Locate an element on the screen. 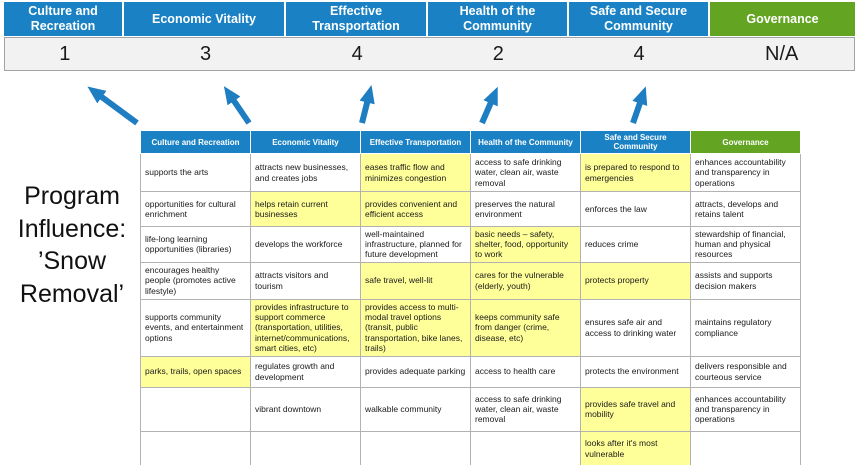 The image size is (859, 465). matrix-cell-r7c2: vibrant downtown is located at coordinates (305, 409).